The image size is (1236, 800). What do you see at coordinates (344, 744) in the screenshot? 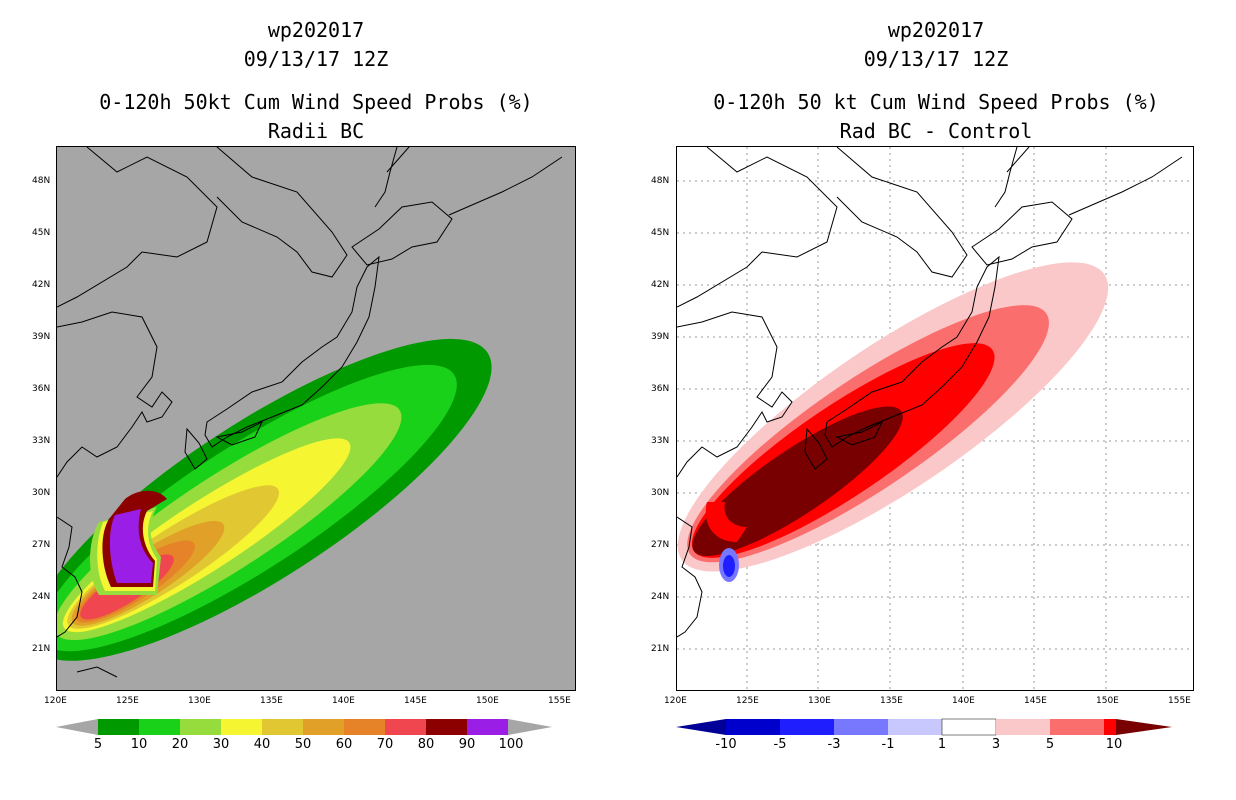
I see `colorbar-label: 60` at bounding box center [344, 744].